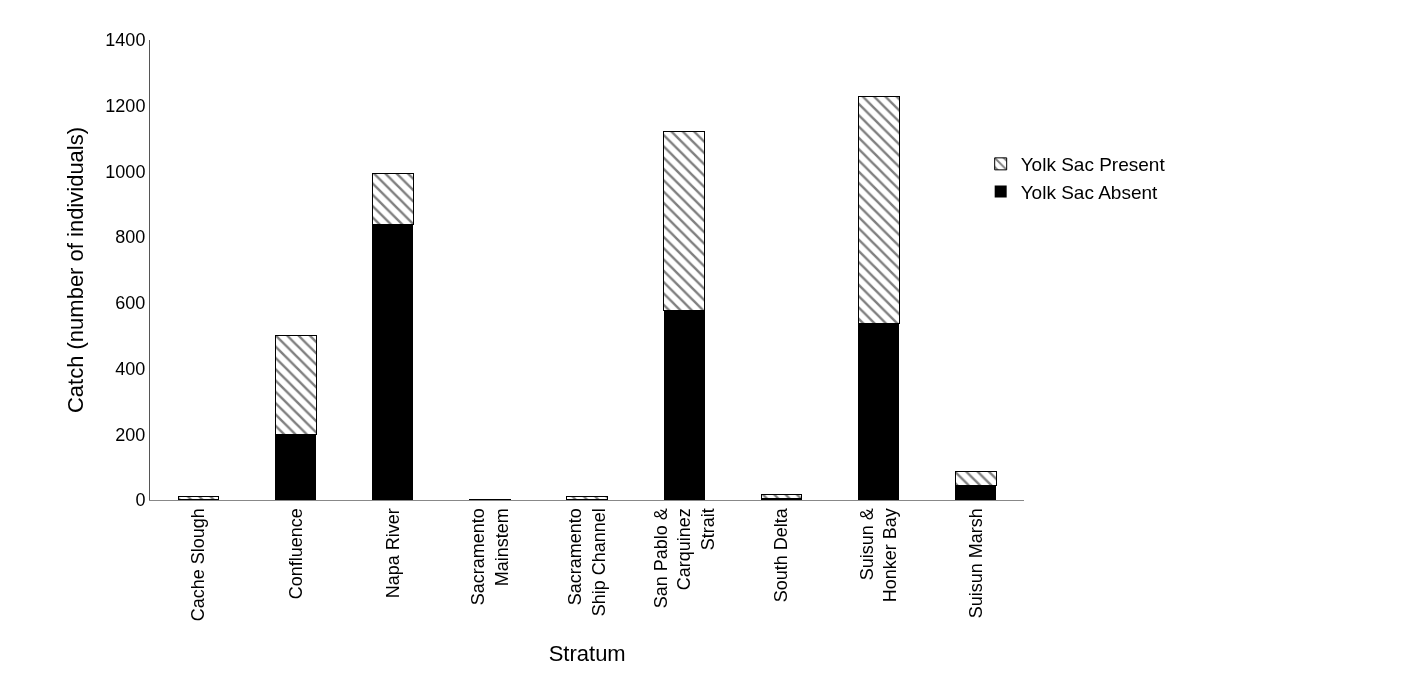 This screenshot has width=1403, height=674. I want to click on y-tick-label: 200, so click(130, 434).